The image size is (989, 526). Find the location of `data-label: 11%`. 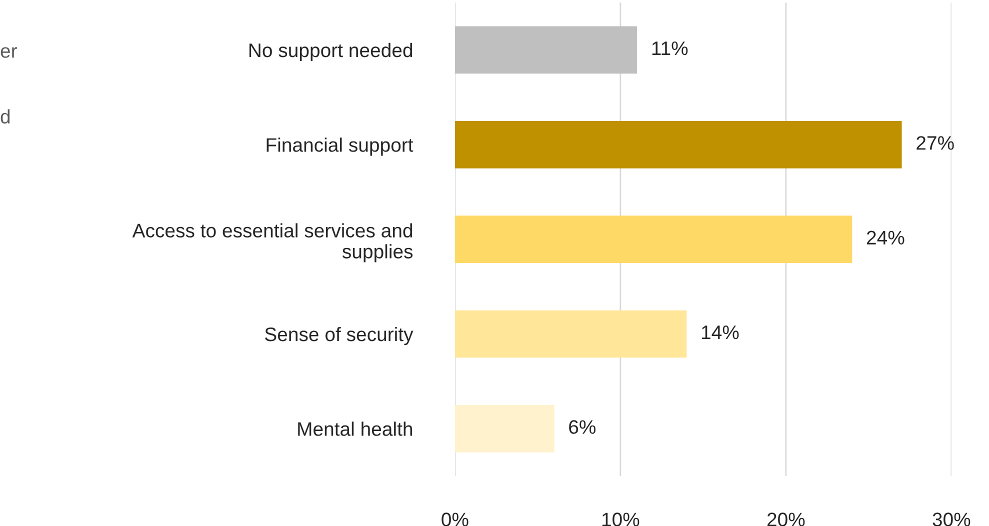

data-label: 11% is located at coordinates (670, 49).